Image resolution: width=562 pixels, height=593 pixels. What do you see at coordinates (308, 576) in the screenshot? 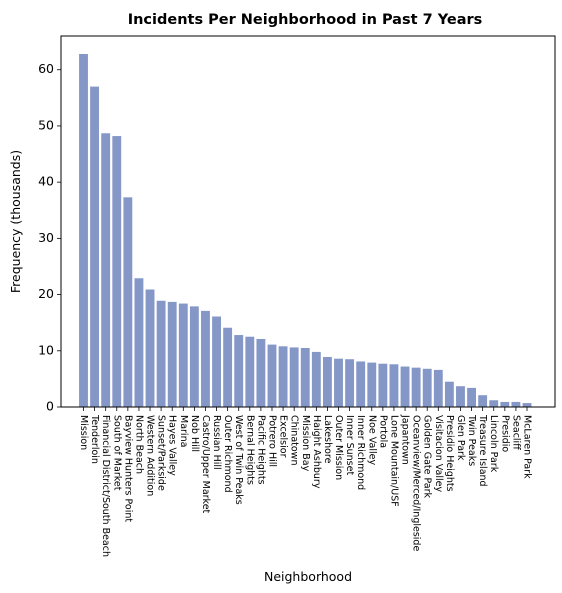
I see `x-axis-label: Neighborhood` at bounding box center [308, 576].